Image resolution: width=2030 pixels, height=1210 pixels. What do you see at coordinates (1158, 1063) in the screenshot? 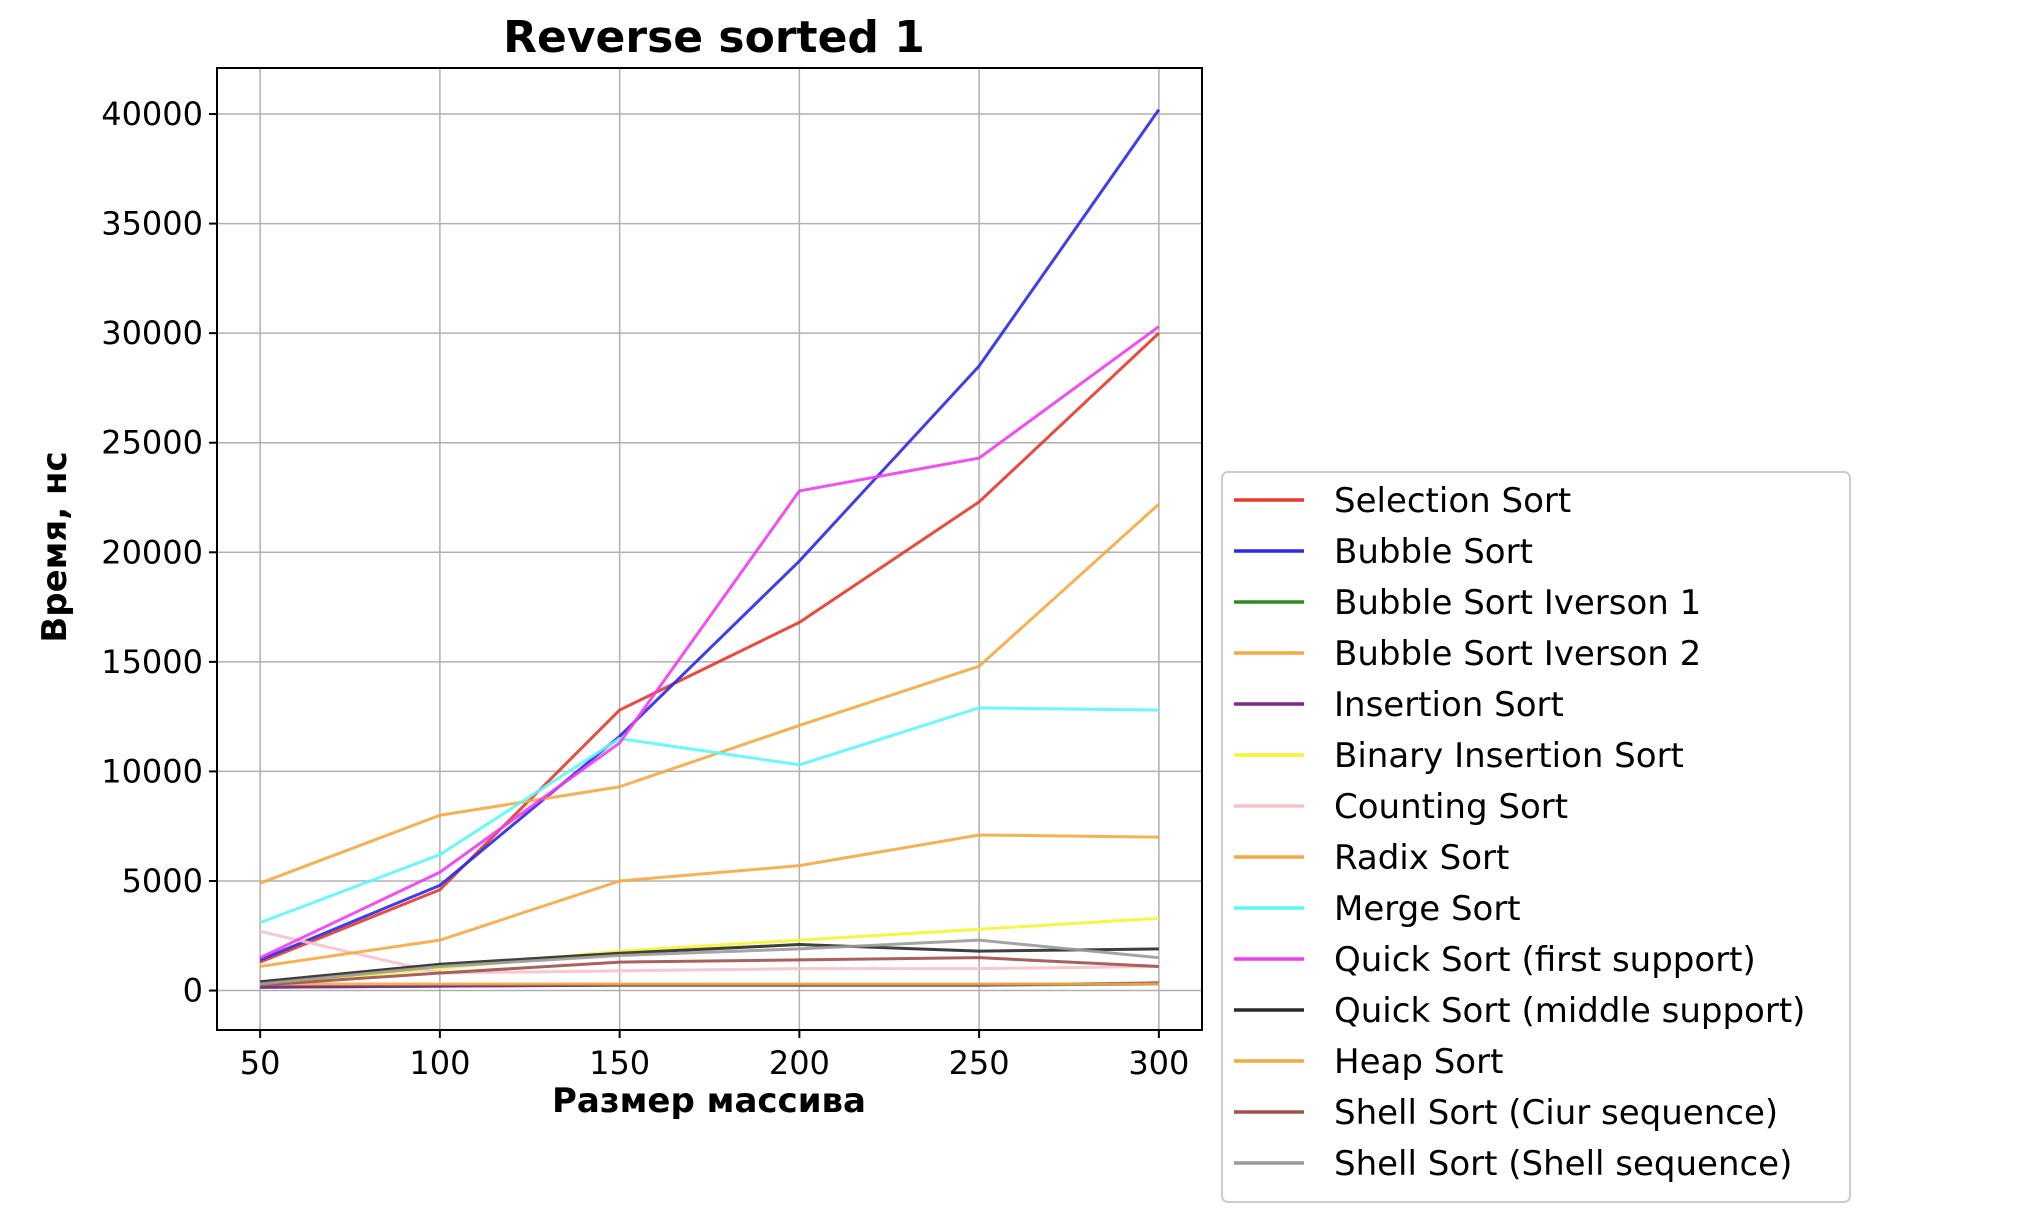
I see `x-tick-label: 300` at bounding box center [1158, 1063].